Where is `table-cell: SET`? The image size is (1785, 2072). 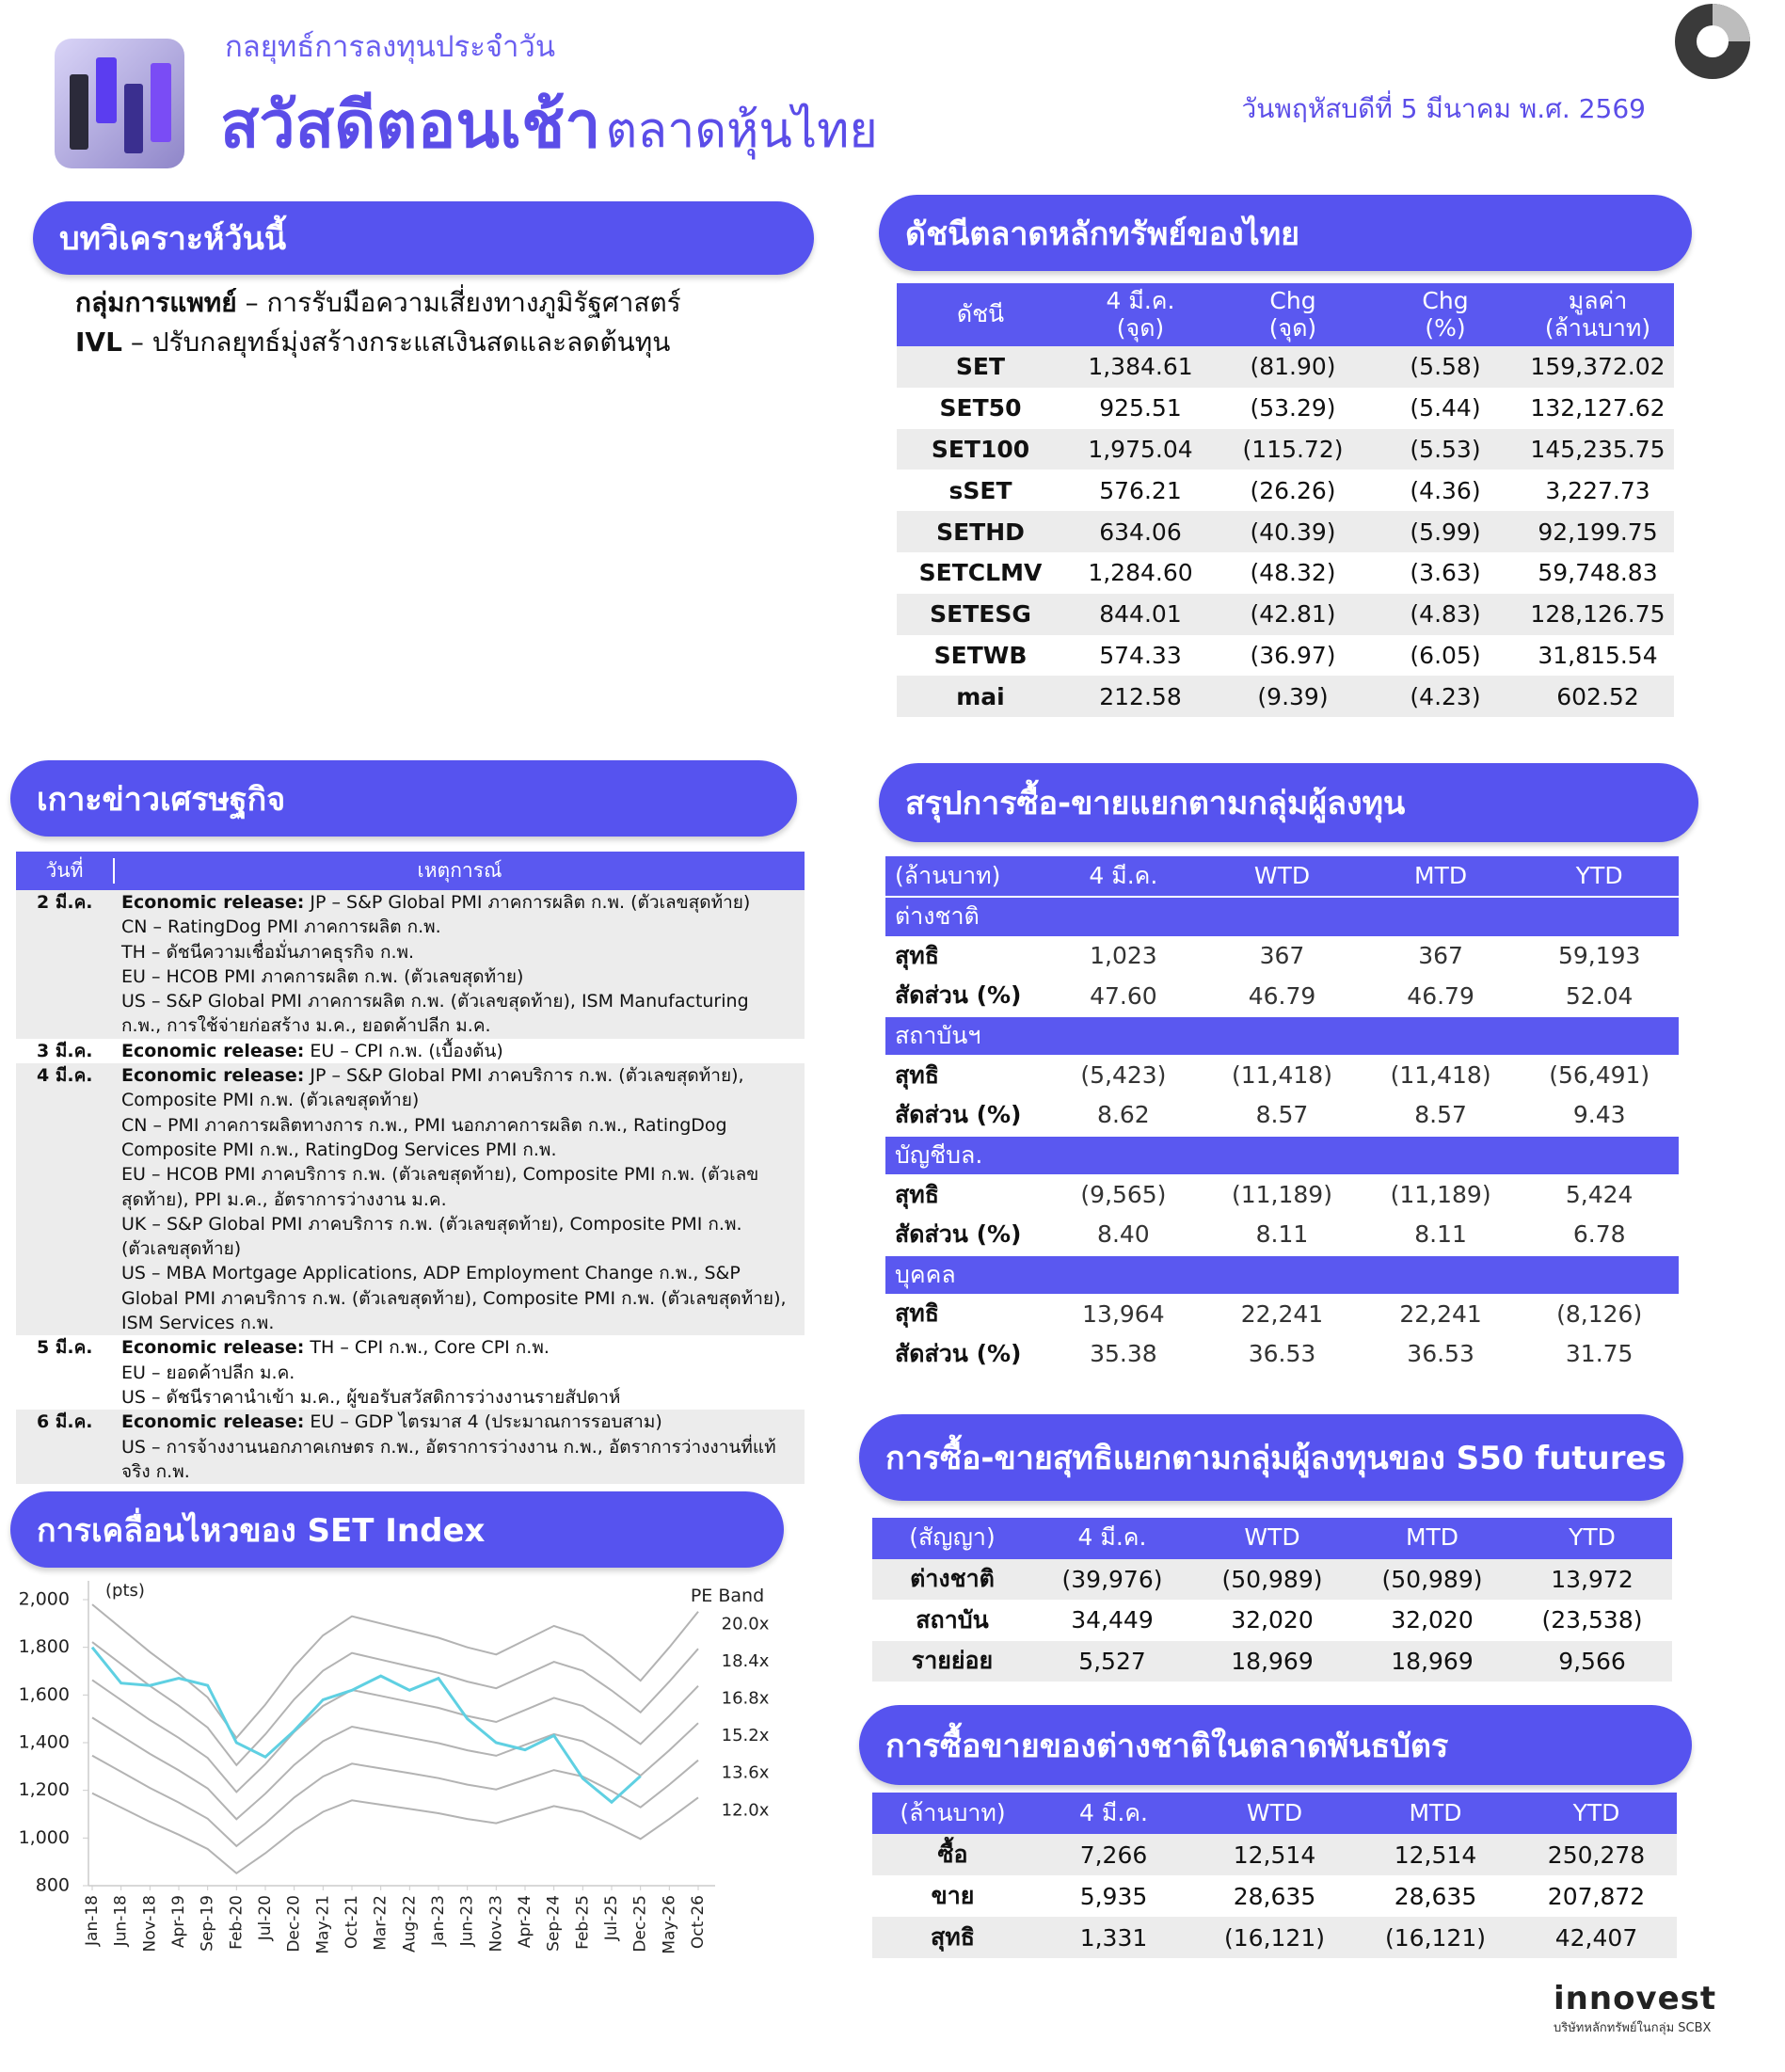 table-cell: SET is located at coordinates (980, 367).